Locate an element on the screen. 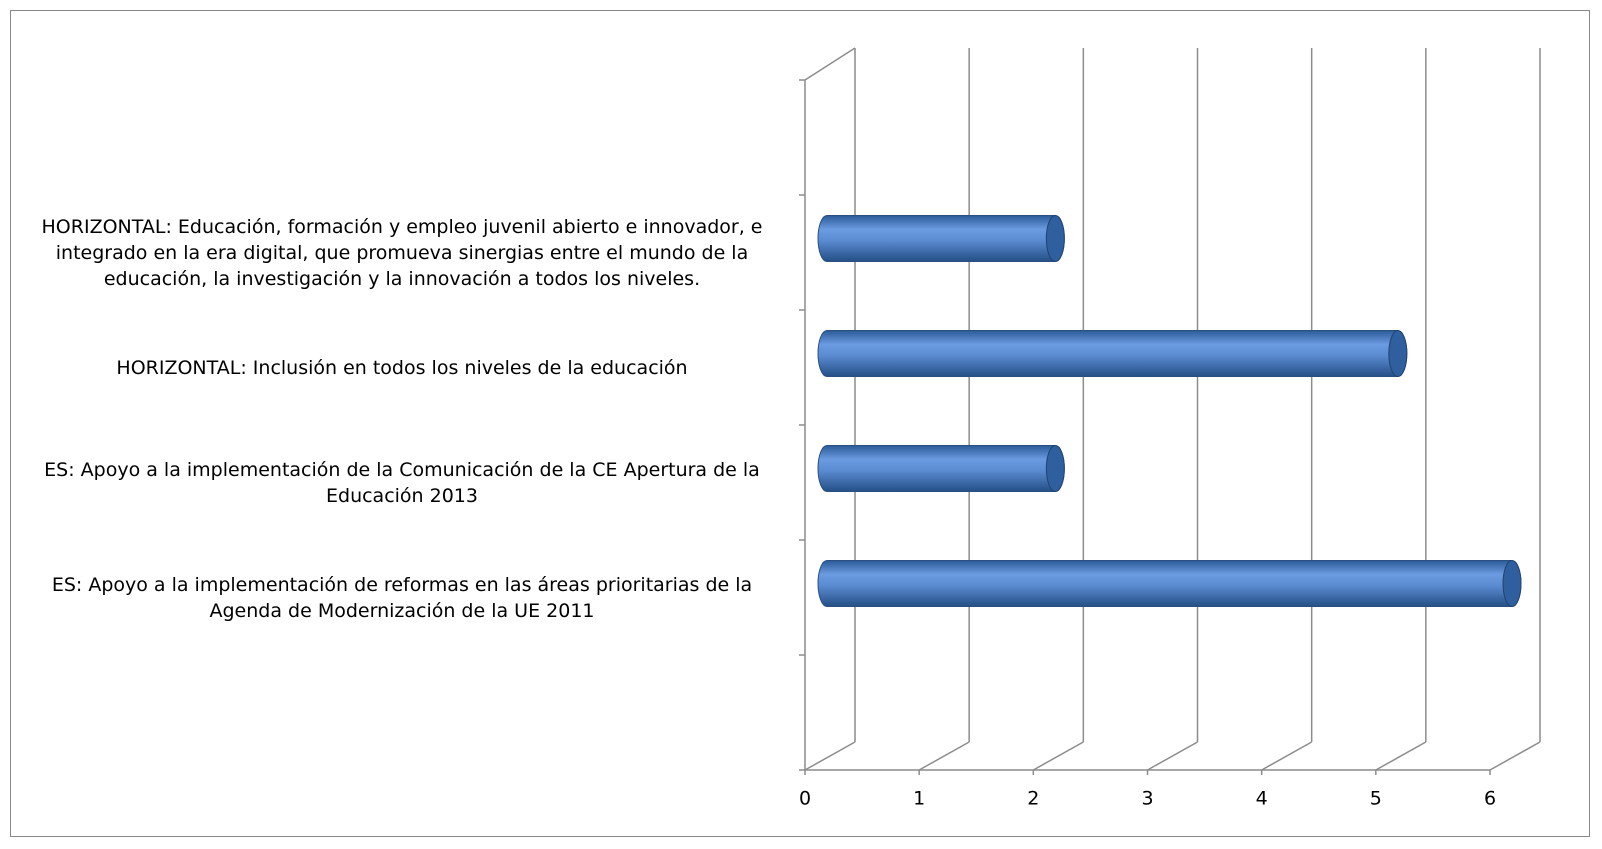 This screenshot has width=1602, height=849. wall-edge is located at coordinates (830, 64).